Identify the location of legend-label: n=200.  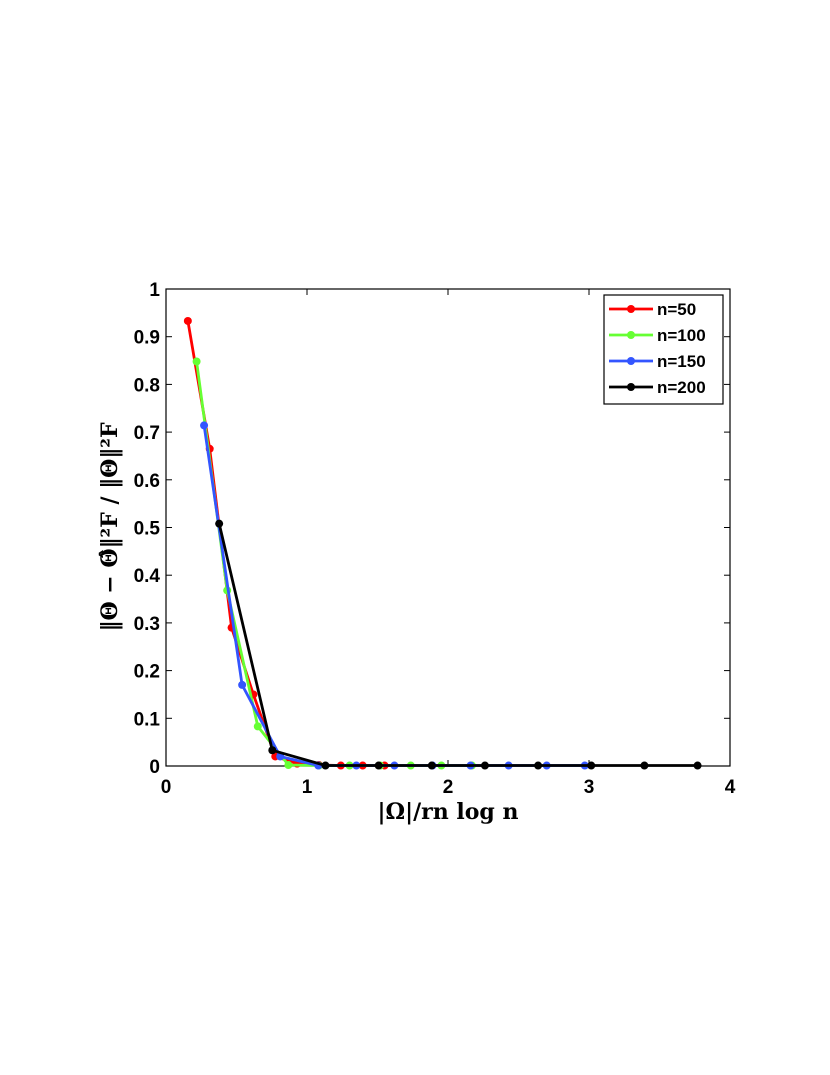
(681, 387).